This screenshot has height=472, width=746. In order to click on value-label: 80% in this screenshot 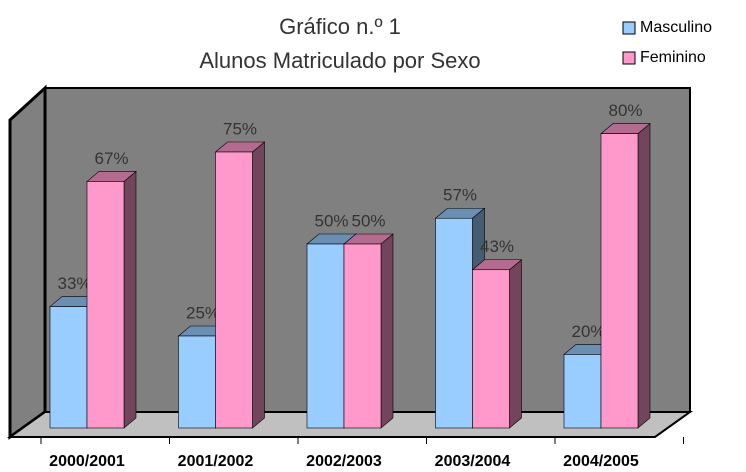, I will do `click(625, 110)`.